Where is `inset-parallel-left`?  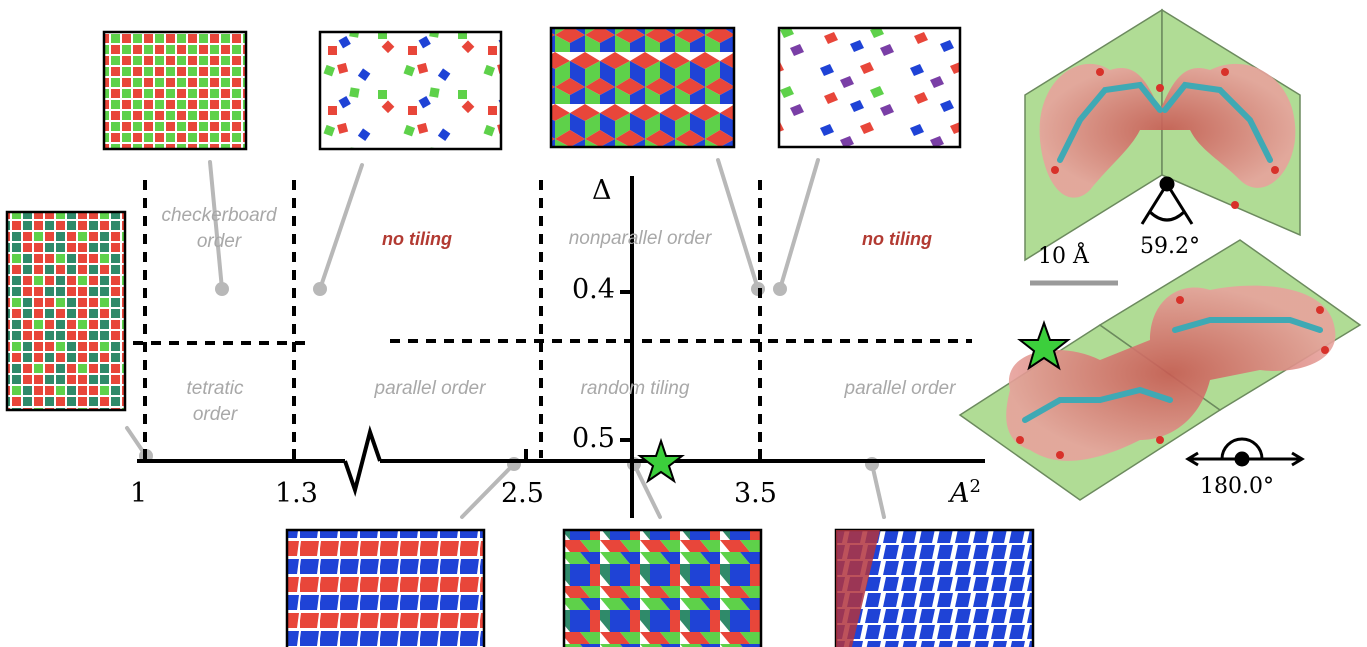
inset-parallel-left is located at coordinates (385, 587).